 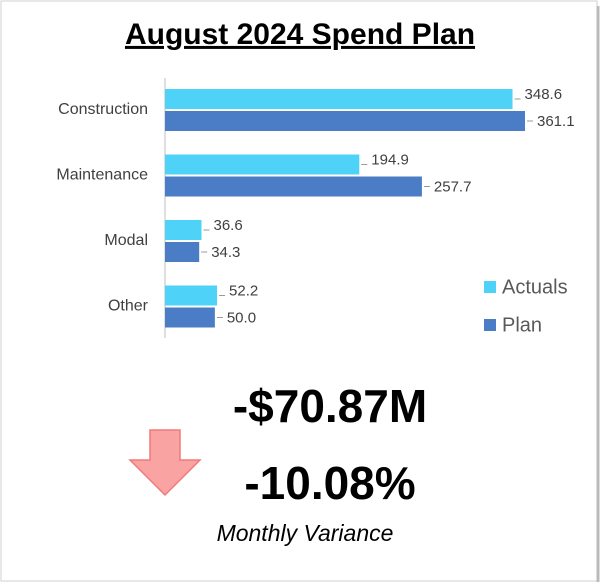 What do you see at coordinates (300, 34) in the screenshot?
I see `chart-title: August 2024 Spend Plan` at bounding box center [300, 34].